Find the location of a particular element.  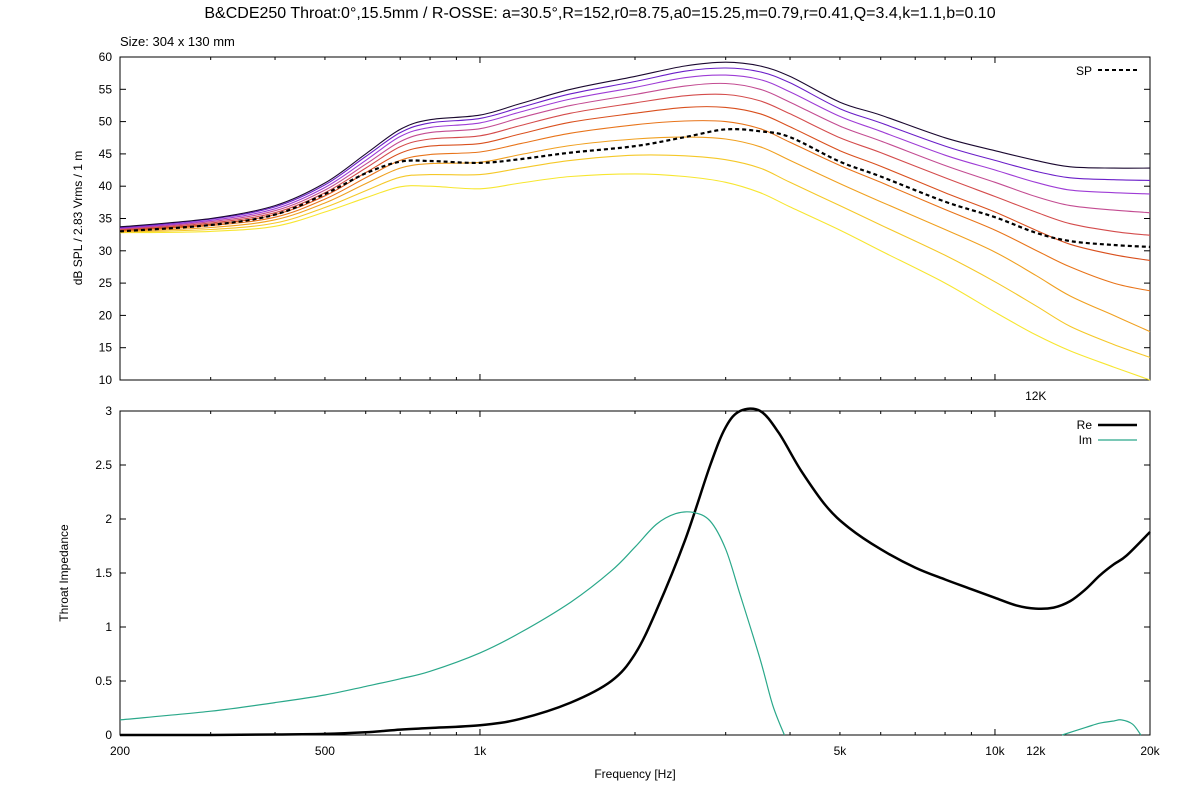

spl-y-tick-label: 35 is located at coordinates (106, 219).